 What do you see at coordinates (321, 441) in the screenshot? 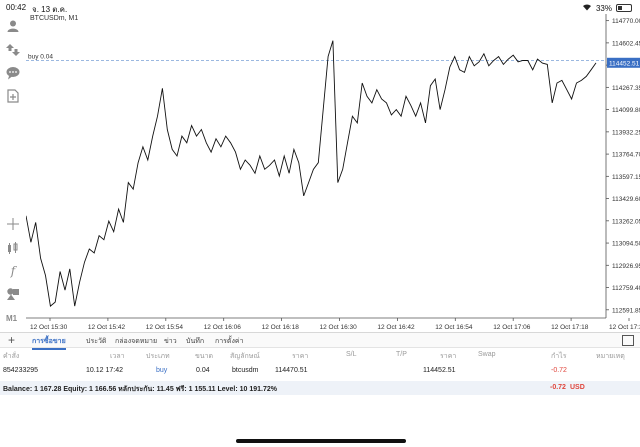
I see `home-indicator` at bounding box center [321, 441].